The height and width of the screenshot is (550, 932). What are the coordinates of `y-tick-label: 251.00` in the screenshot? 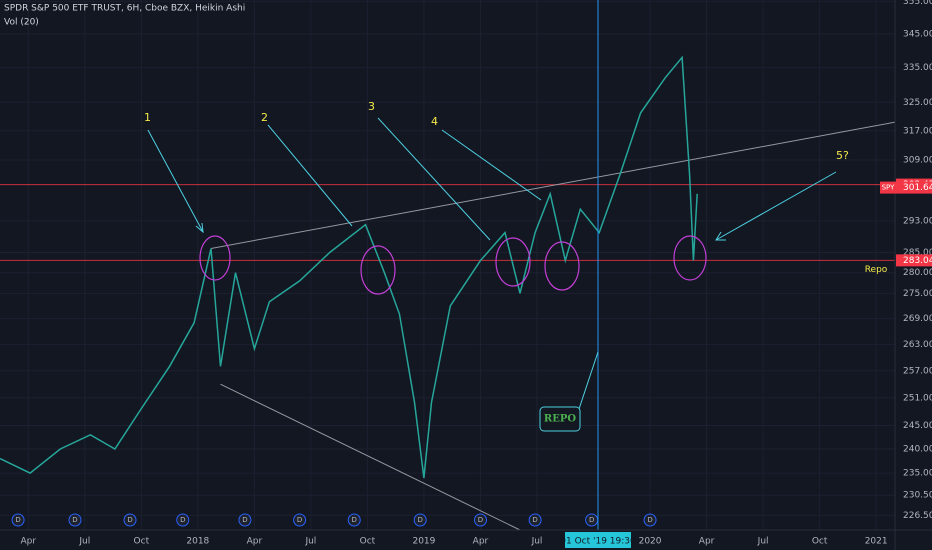 It's located at (917, 398).